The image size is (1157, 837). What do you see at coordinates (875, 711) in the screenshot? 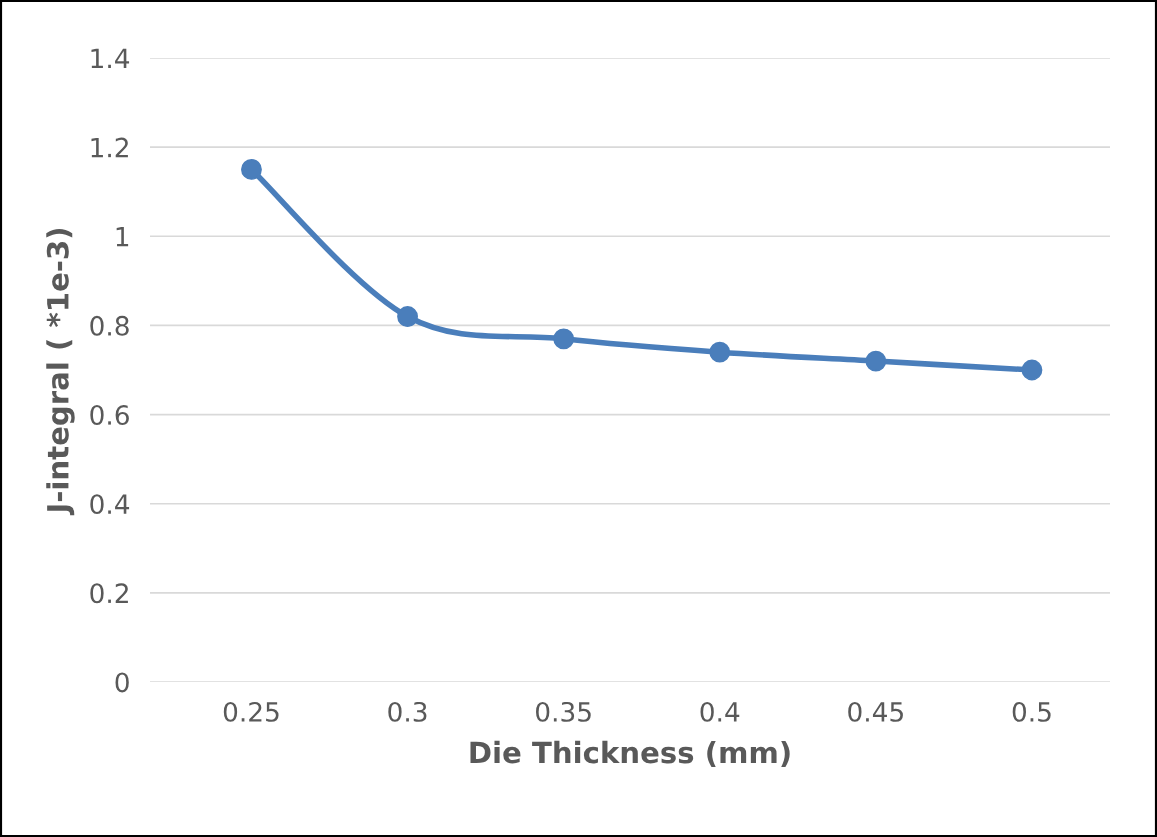
I see `x-tick-label: 0.45` at bounding box center [875, 711].